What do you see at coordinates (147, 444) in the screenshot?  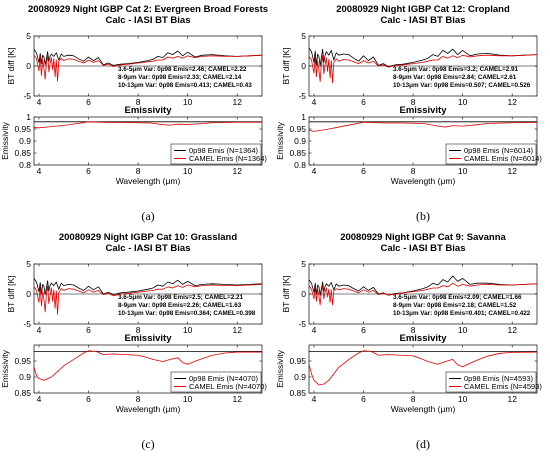 I see `panel-caption: (c)` at bounding box center [147, 444].